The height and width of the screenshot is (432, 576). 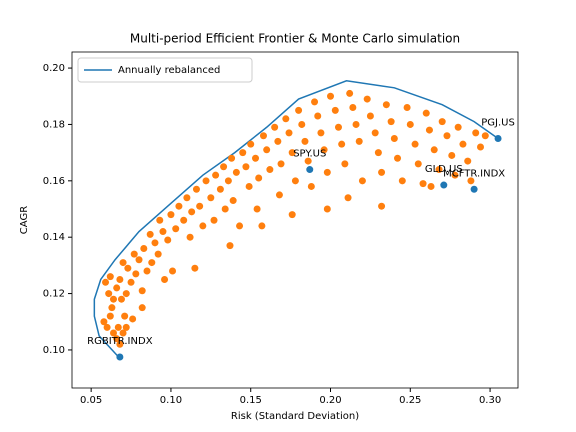 What do you see at coordinates (165, 70) in the screenshot?
I see `legend-box` at bounding box center [165, 70].